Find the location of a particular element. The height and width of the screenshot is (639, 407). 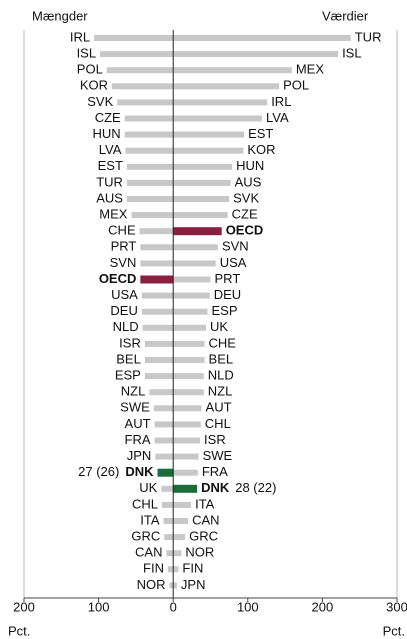

x-tick-label: 200 is located at coordinates (24, 606).